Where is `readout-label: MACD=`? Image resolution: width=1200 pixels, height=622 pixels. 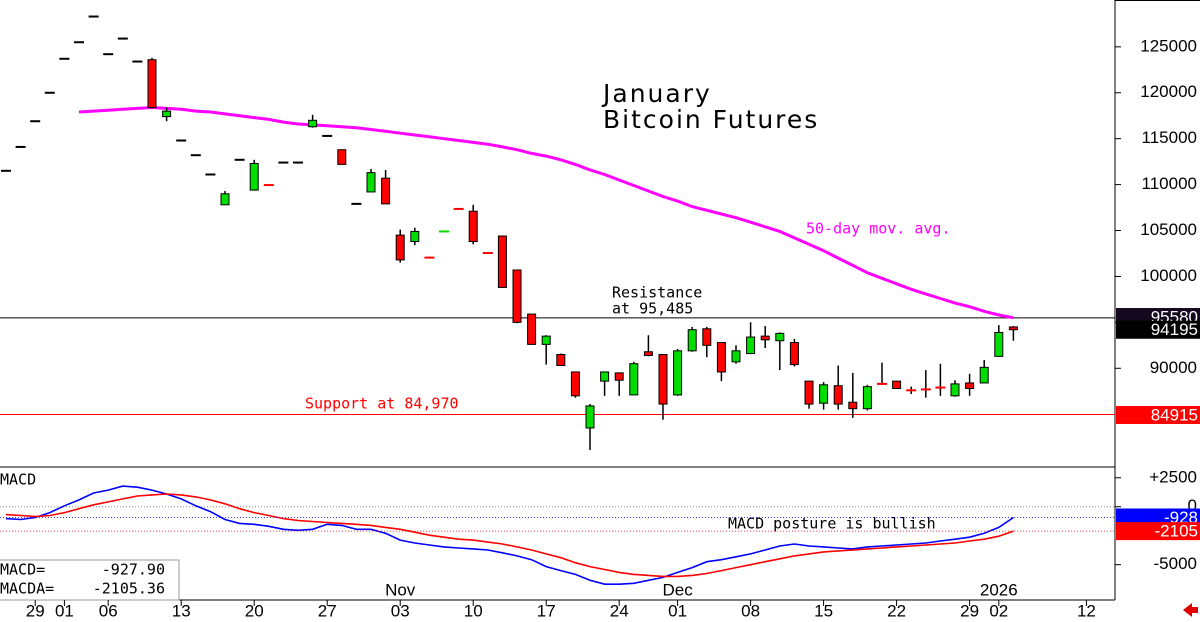
readout-label: MACD= is located at coordinates (22, 570).